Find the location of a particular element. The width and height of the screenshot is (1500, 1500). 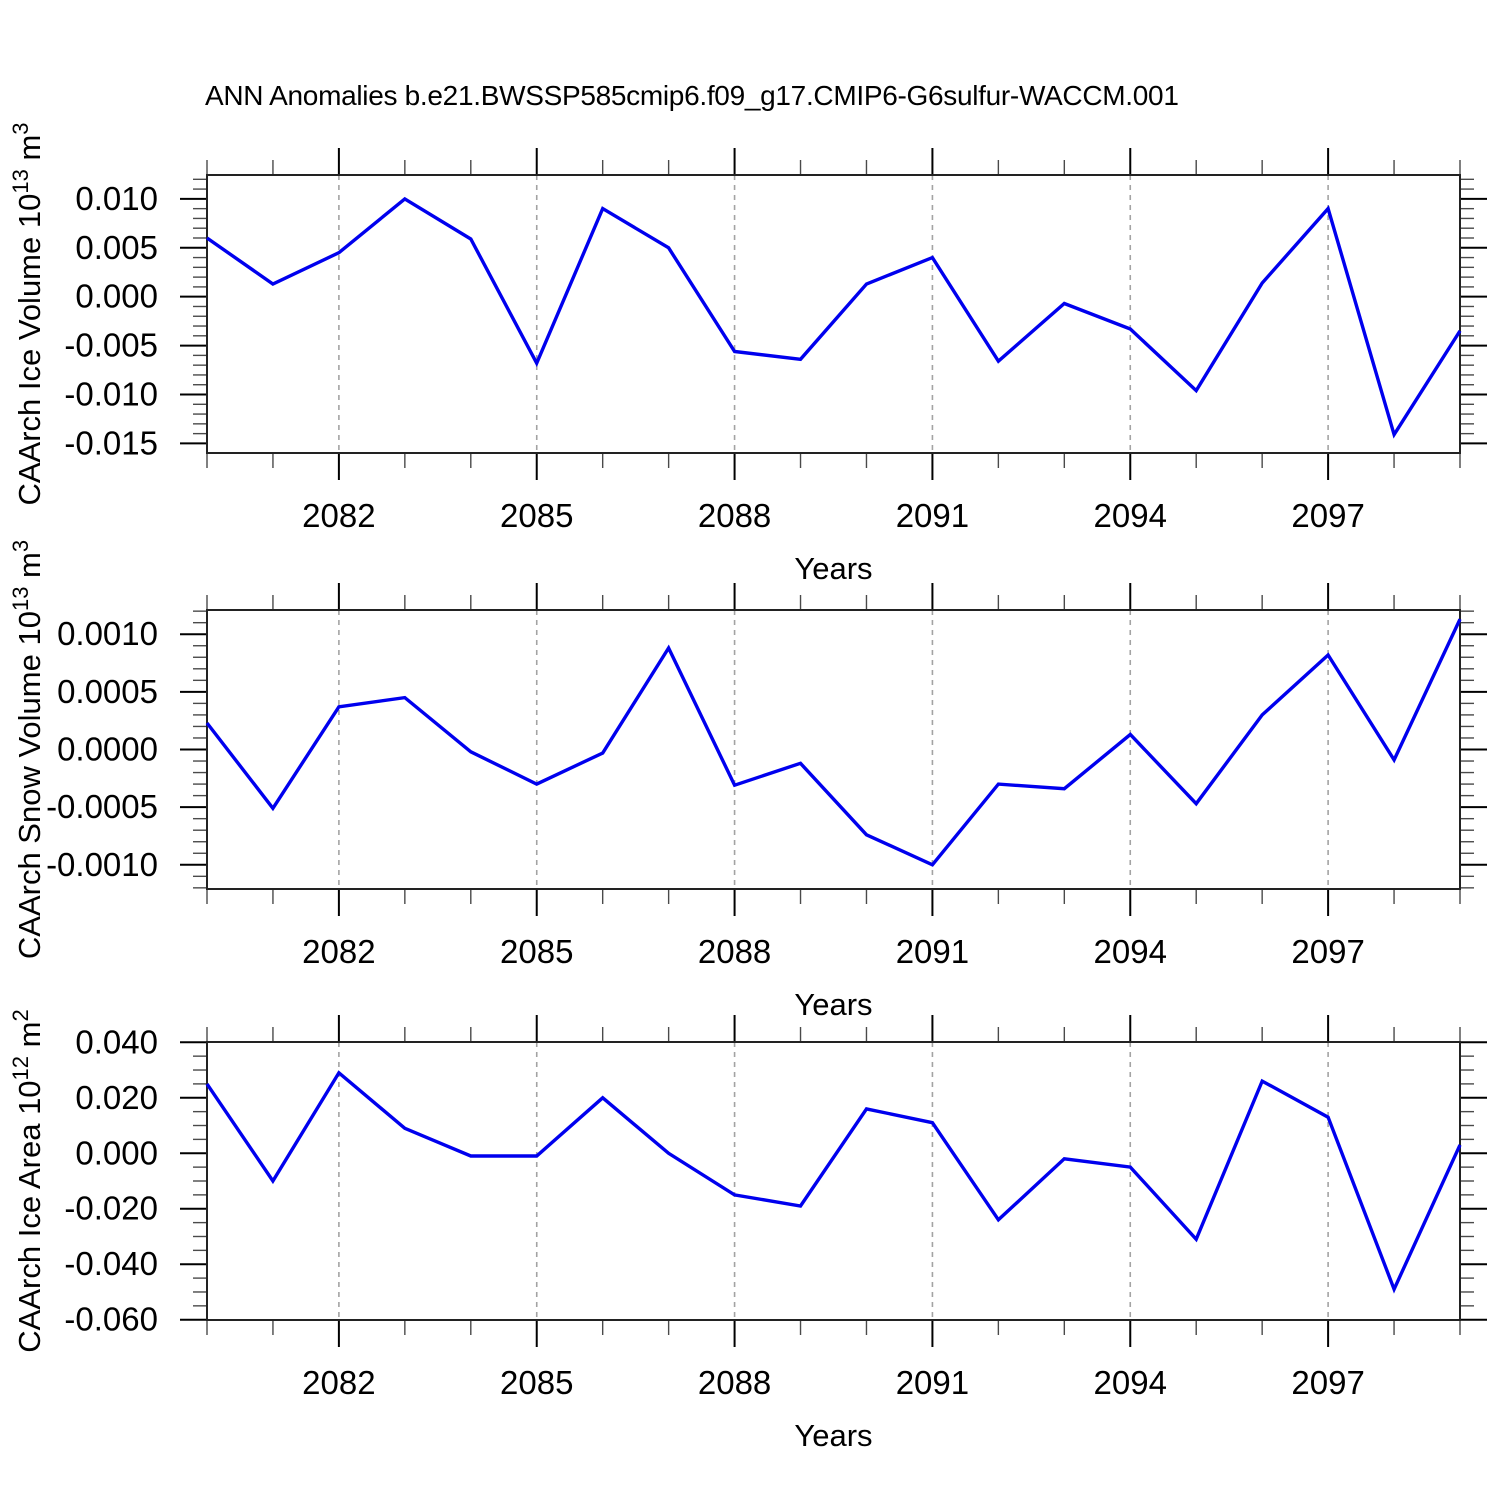

x-tick-label-caarch-snow-volume-2085: 2085 is located at coordinates (536, 951).